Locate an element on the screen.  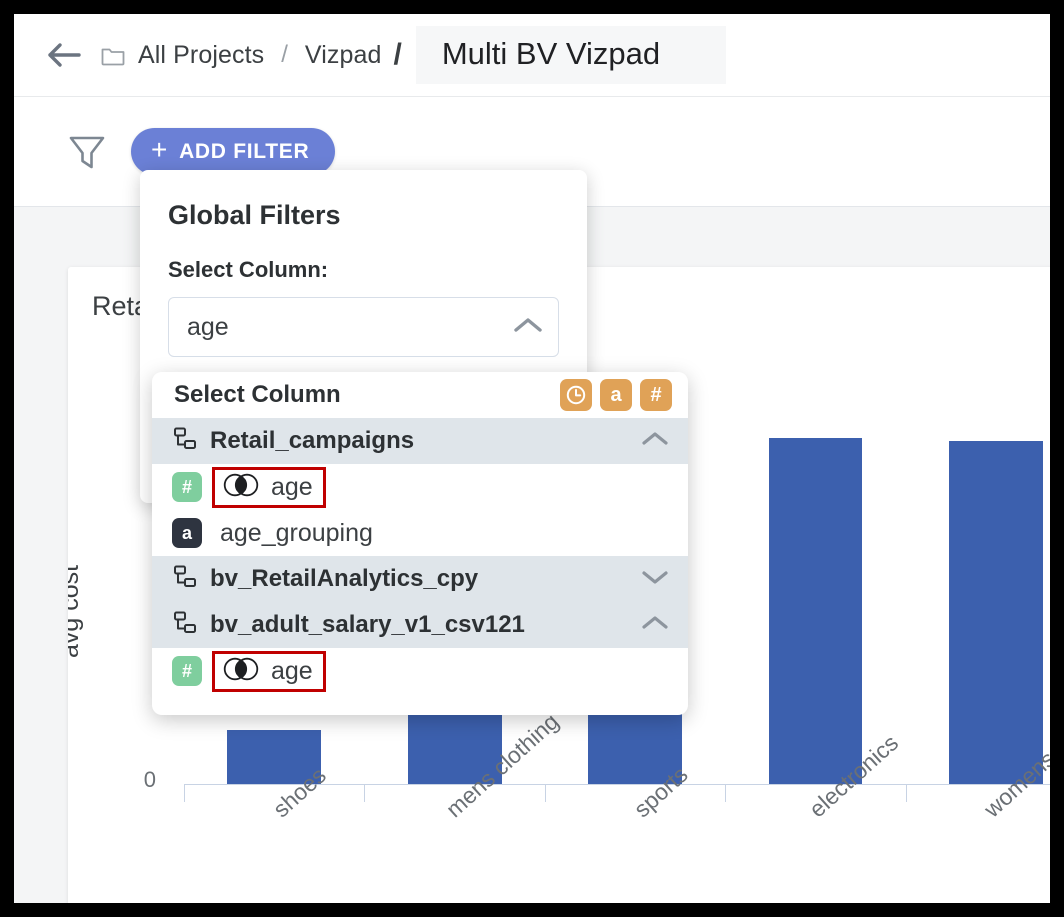
column-dropdown-title: Select Column is located at coordinates (257, 394).